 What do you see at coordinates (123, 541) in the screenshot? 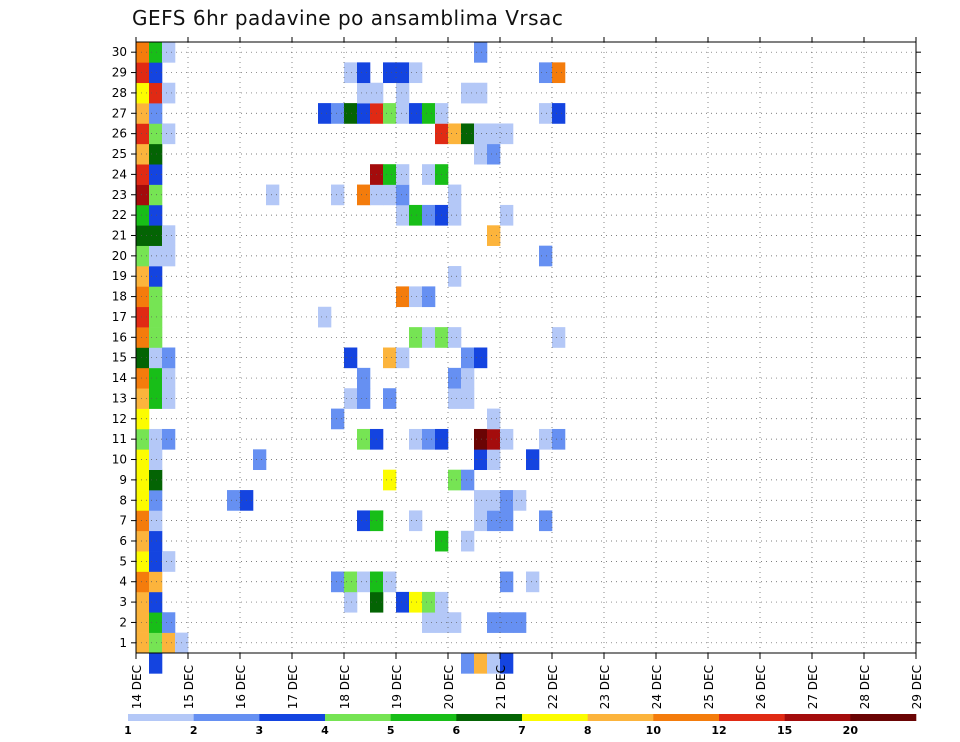
I see `y-tick-label: 6` at bounding box center [123, 541].